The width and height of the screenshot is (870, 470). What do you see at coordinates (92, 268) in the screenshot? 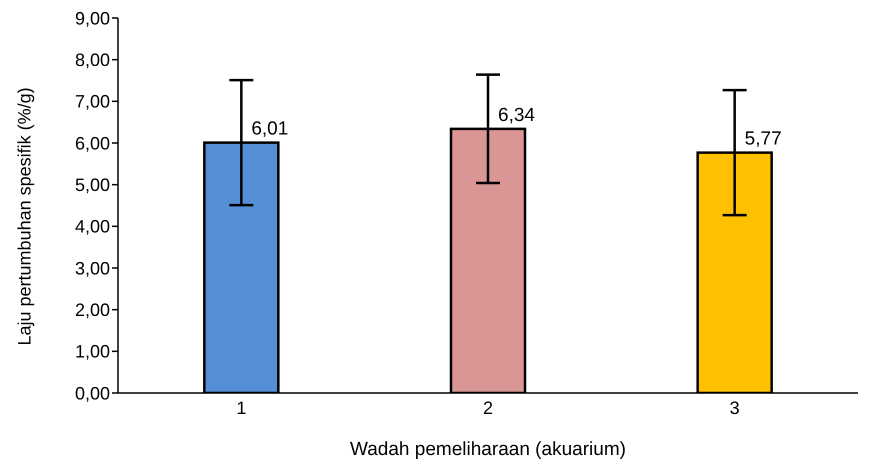
I see `y-tick-label: 3,00` at bounding box center [92, 268].